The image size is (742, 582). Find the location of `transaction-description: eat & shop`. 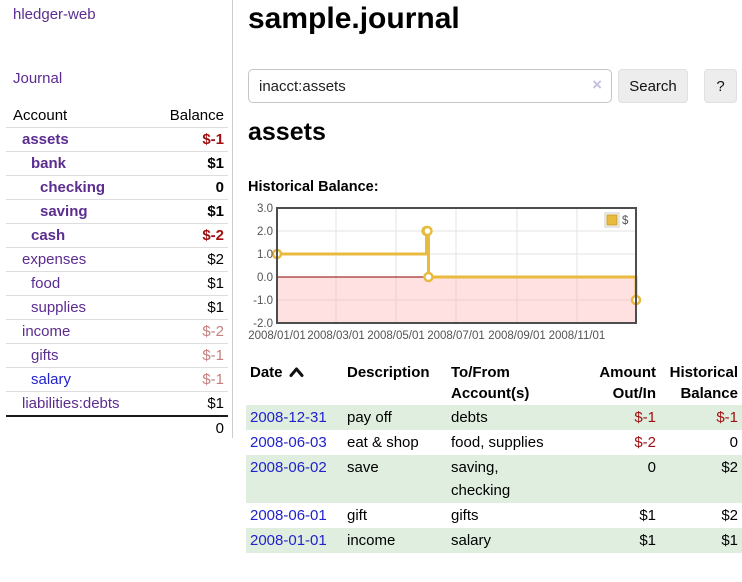

transaction-description: eat & shop is located at coordinates (383, 442).